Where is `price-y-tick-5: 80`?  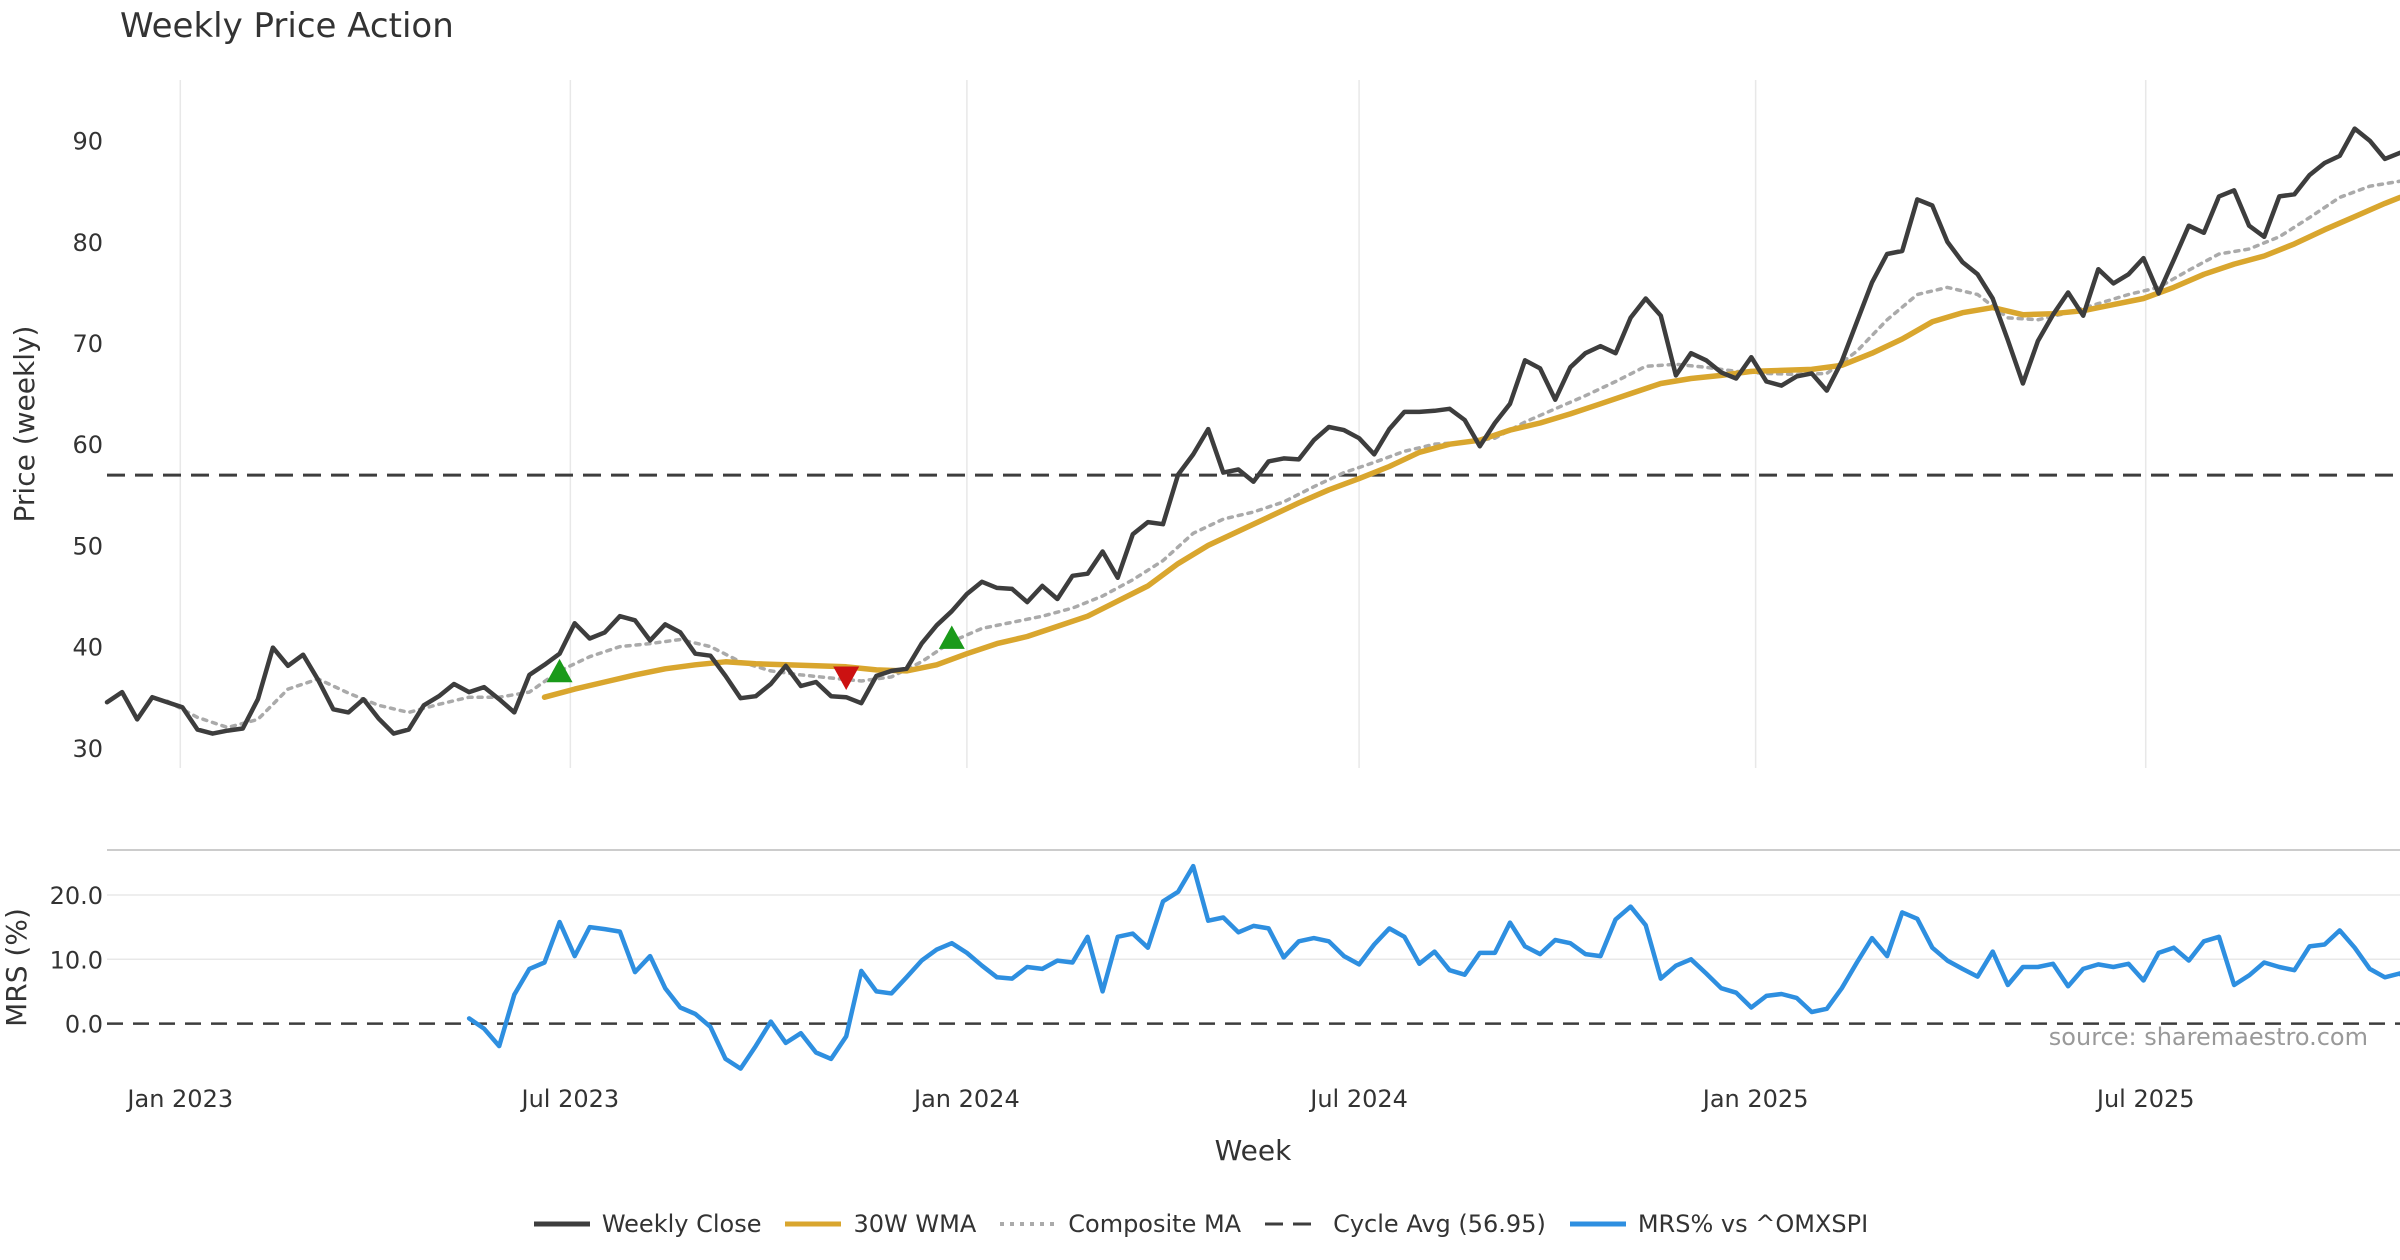 price-y-tick-5: 80 is located at coordinates (87, 243).